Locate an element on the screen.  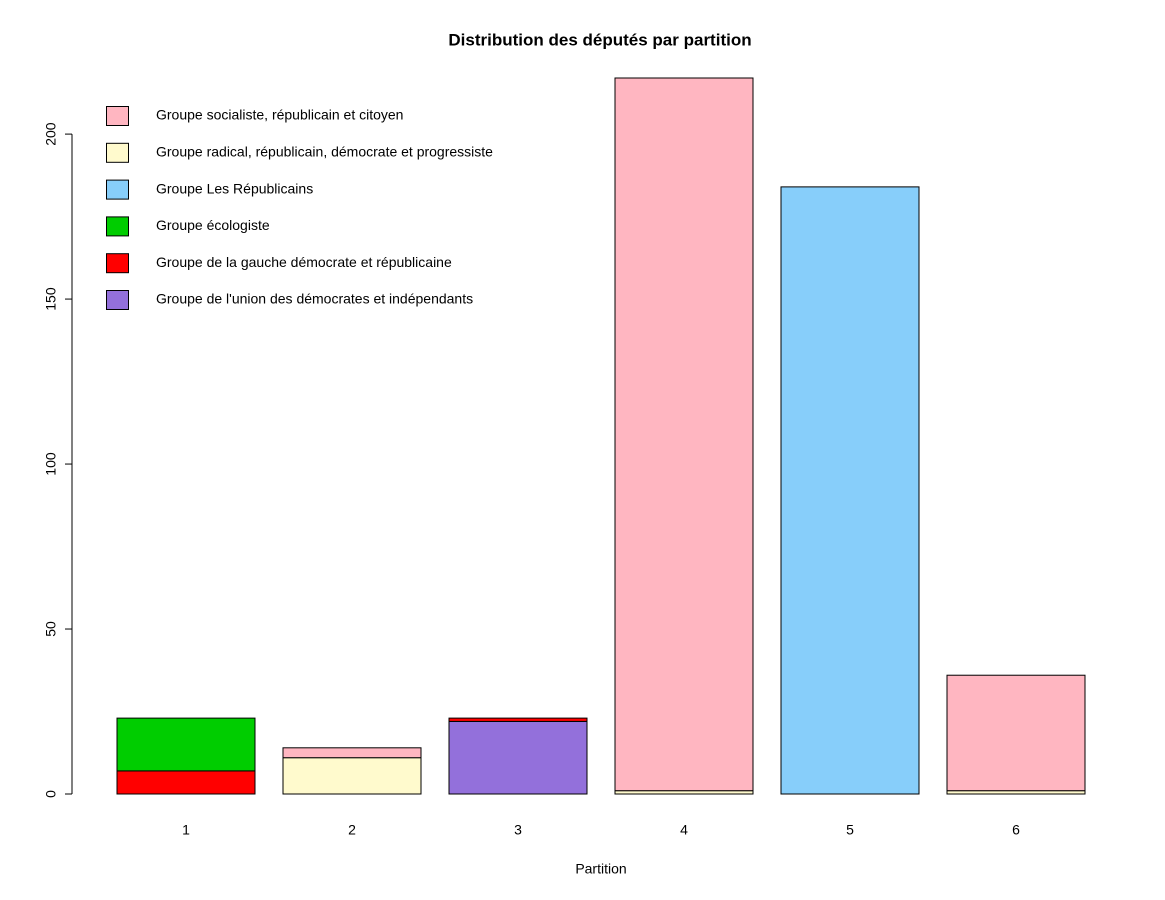
x-tick-label: 1 is located at coordinates (186, 830).